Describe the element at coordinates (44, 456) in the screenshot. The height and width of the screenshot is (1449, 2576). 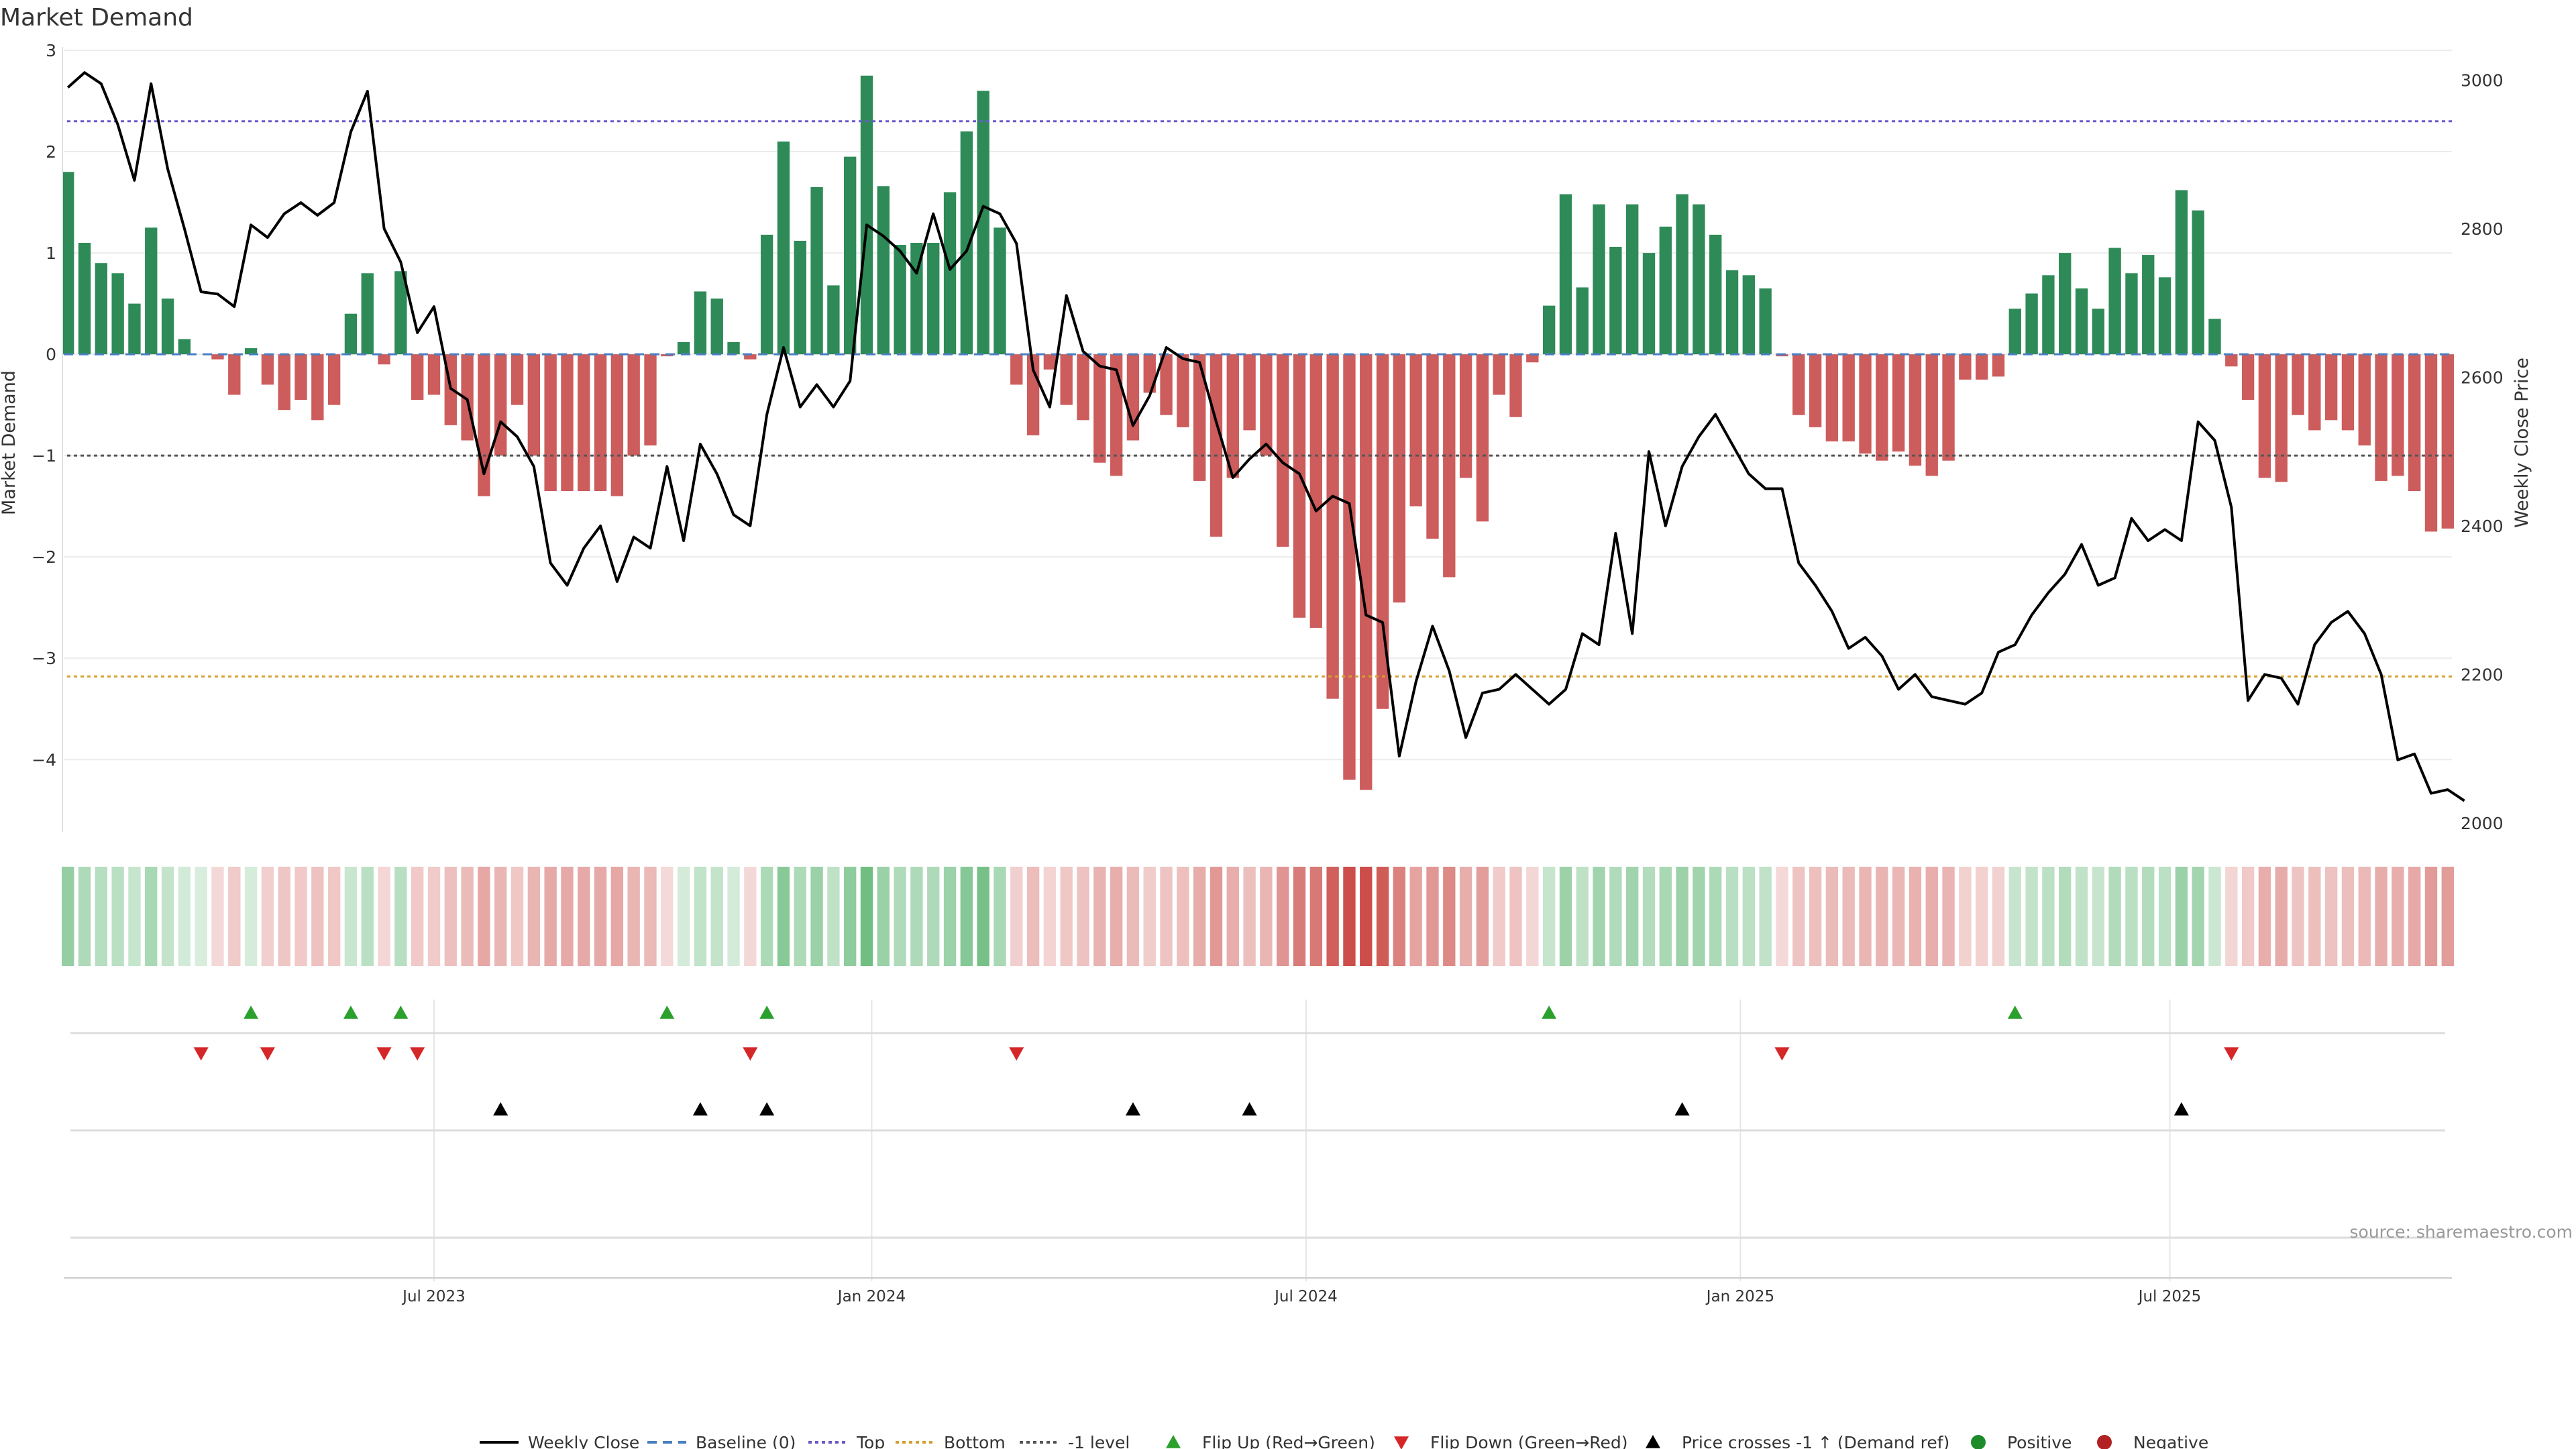
I see `left-tick-label: −1` at that location.